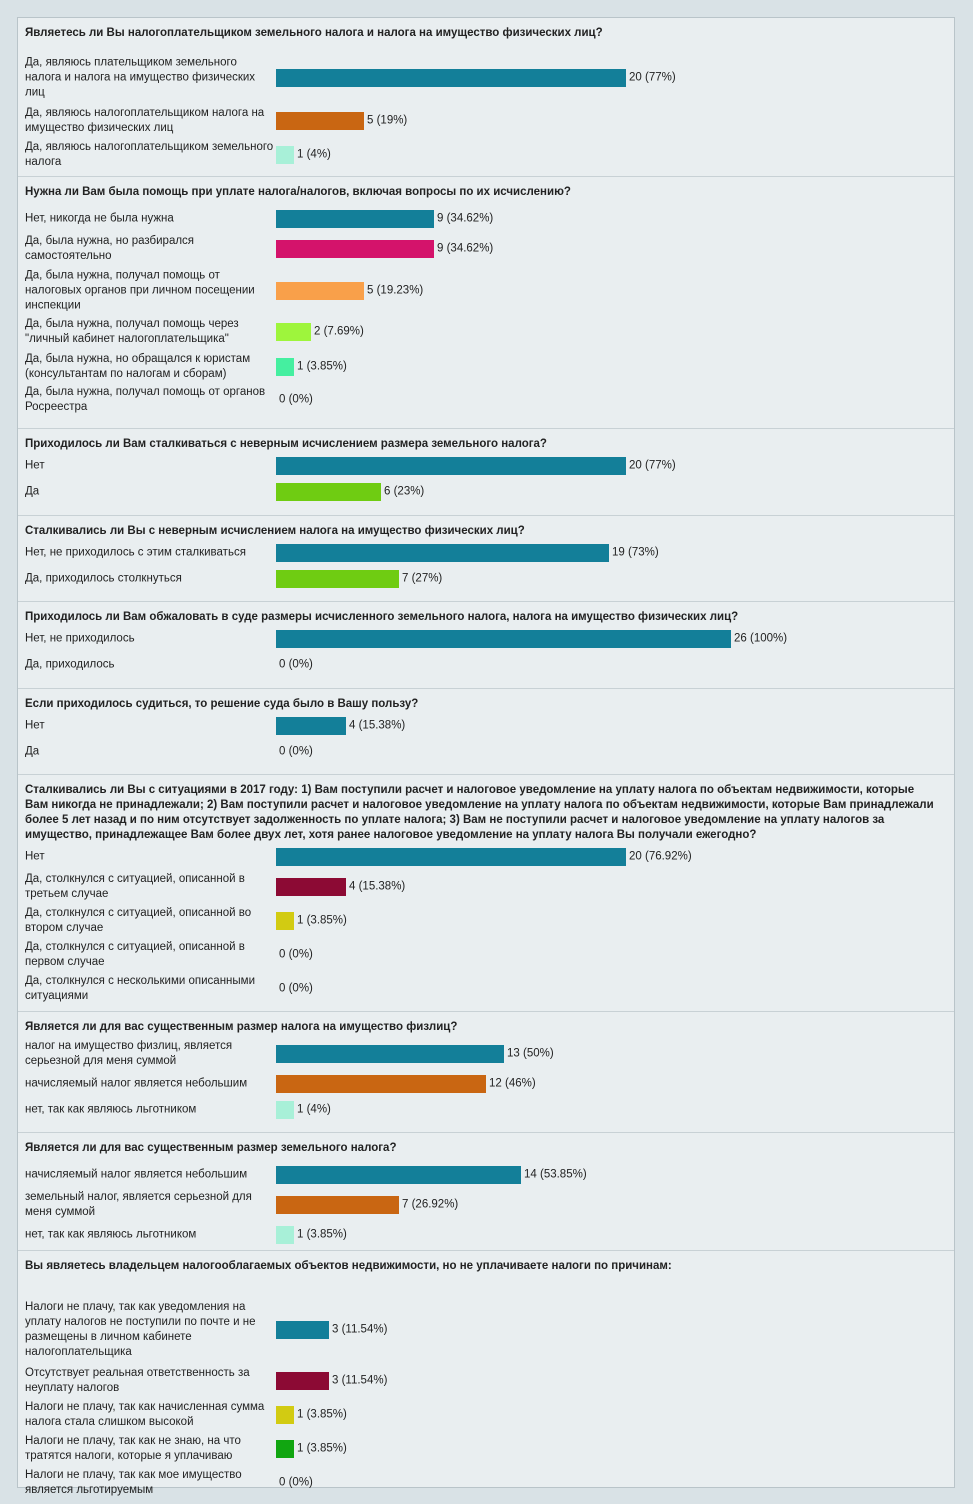 This screenshot has width=973, height=1504. What do you see at coordinates (430, 1204) in the screenshot?
I see `answer-value: 7 (26.92%)` at bounding box center [430, 1204].